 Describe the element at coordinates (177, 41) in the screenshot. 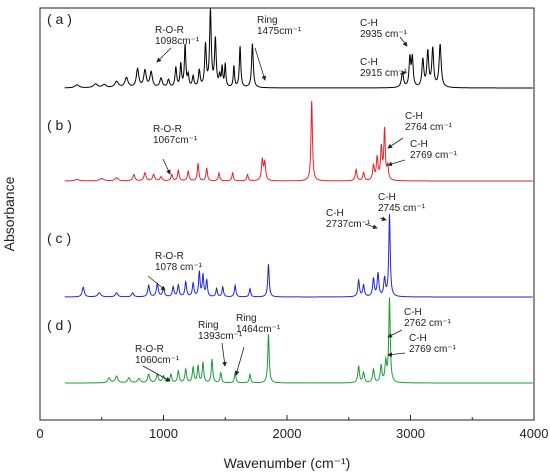

I see `annotation-text: 1098cm⁻¹` at that location.